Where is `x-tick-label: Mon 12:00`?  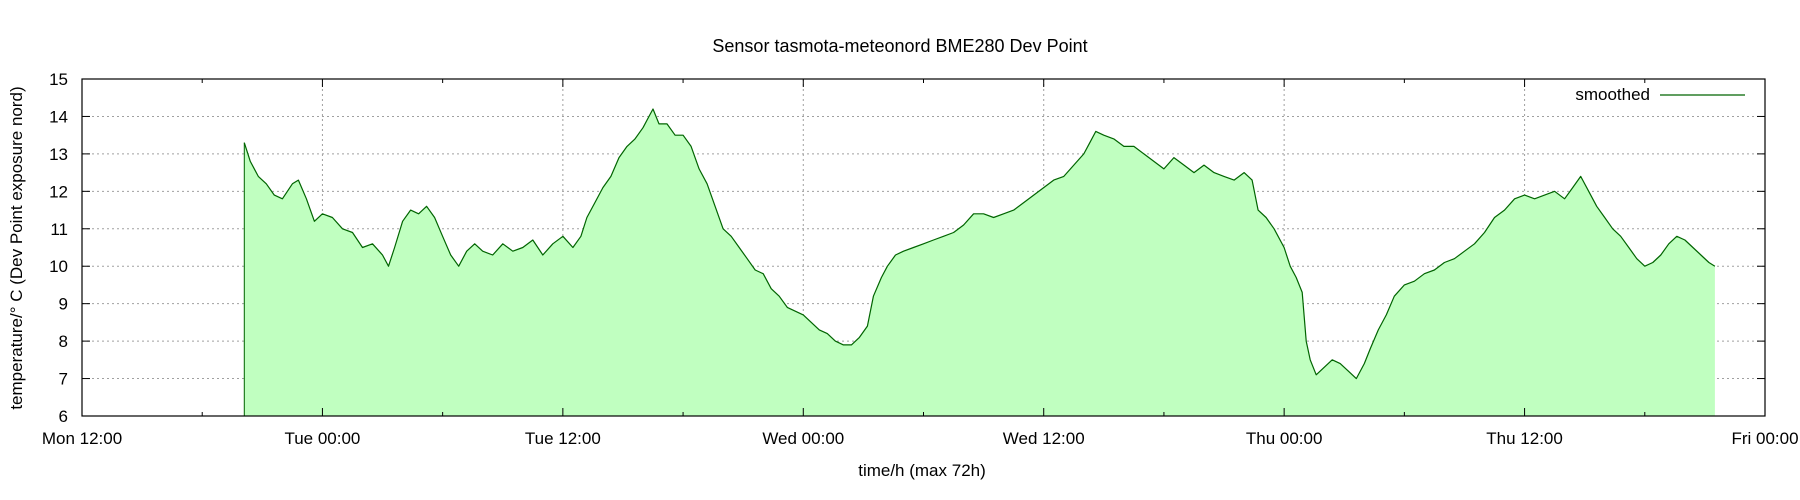 x-tick-label: Mon 12:00 is located at coordinates (82, 438).